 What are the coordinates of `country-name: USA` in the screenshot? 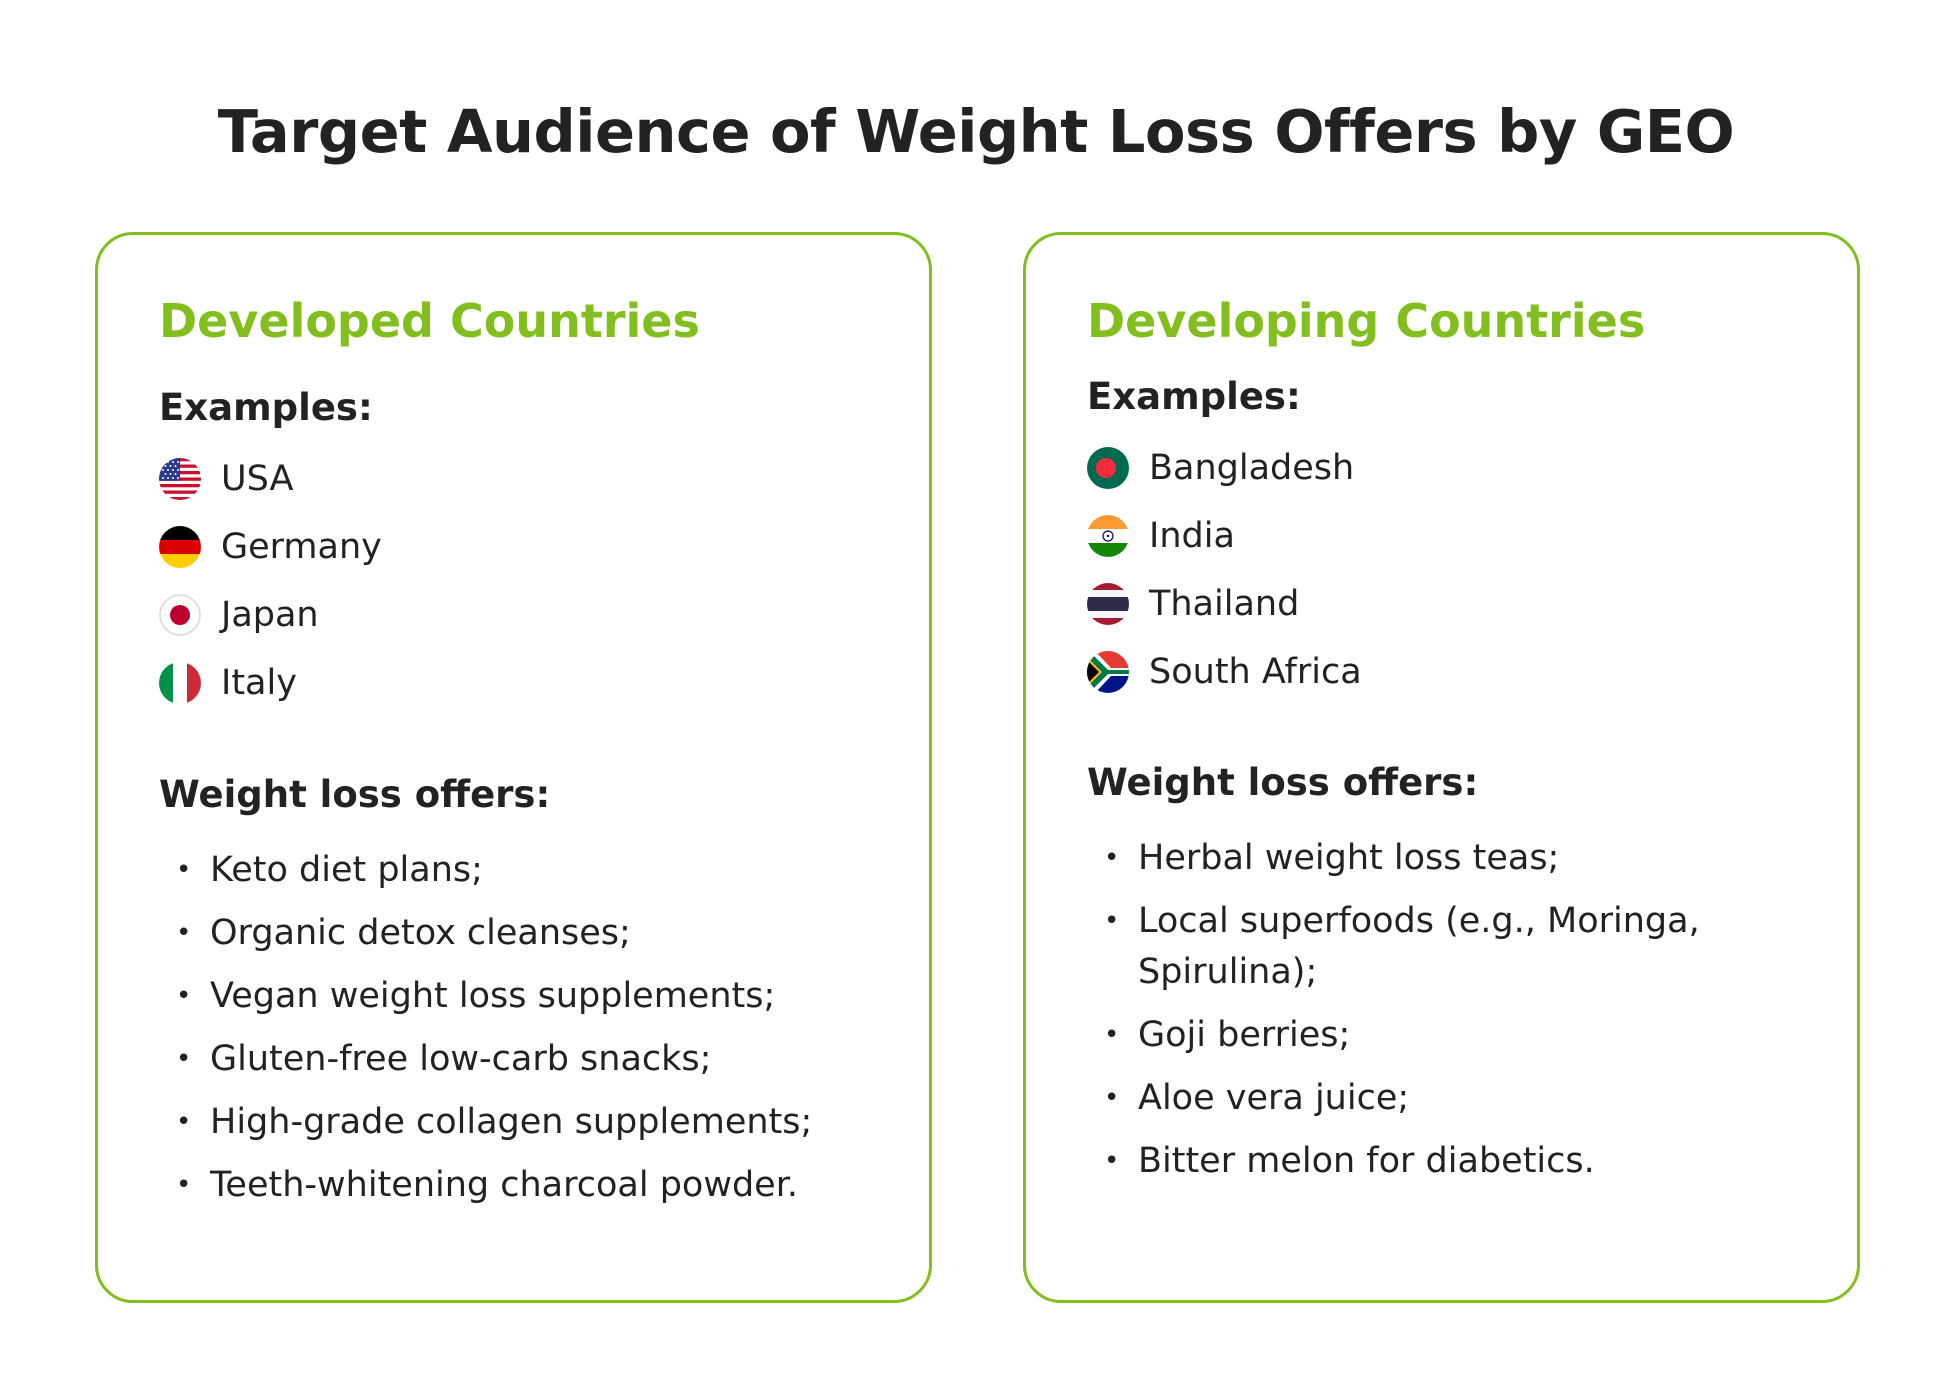 It's located at (257, 479).